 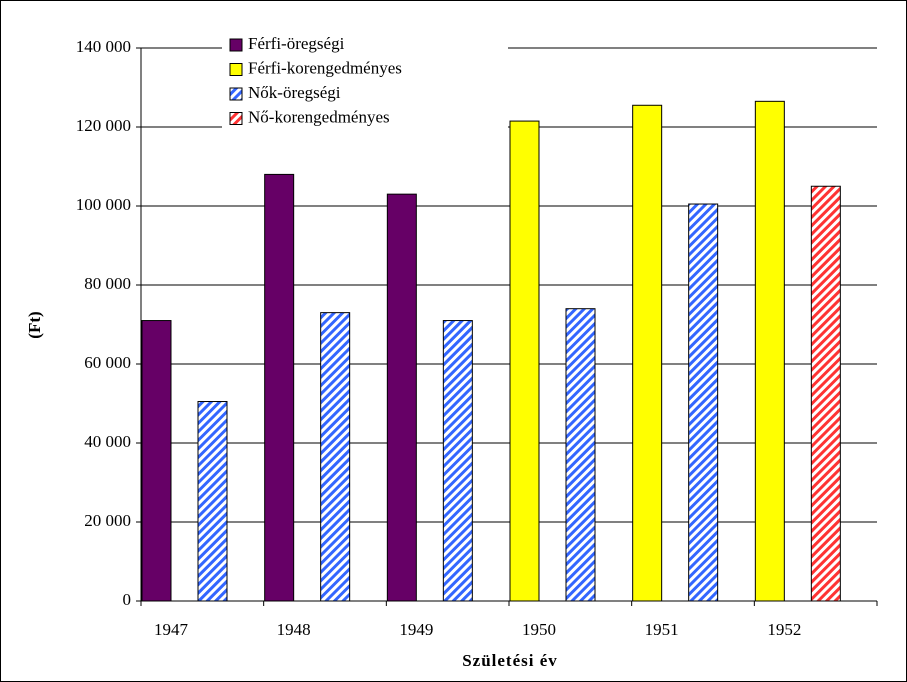 What do you see at coordinates (34, 324) in the screenshot?
I see `y-axis-label: (Ft)` at bounding box center [34, 324].